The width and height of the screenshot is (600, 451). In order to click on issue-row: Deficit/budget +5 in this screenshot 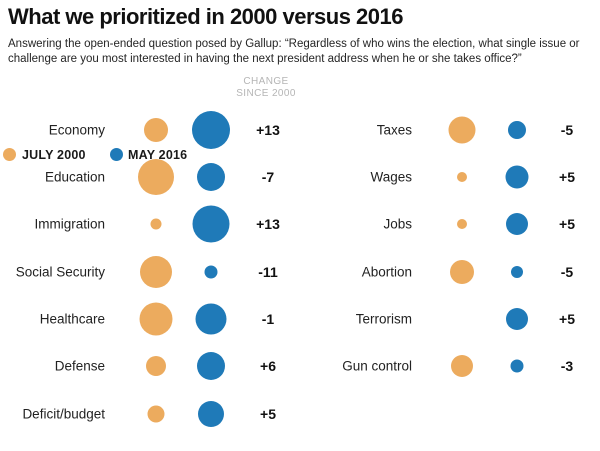, I will do `click(150, 413)`.